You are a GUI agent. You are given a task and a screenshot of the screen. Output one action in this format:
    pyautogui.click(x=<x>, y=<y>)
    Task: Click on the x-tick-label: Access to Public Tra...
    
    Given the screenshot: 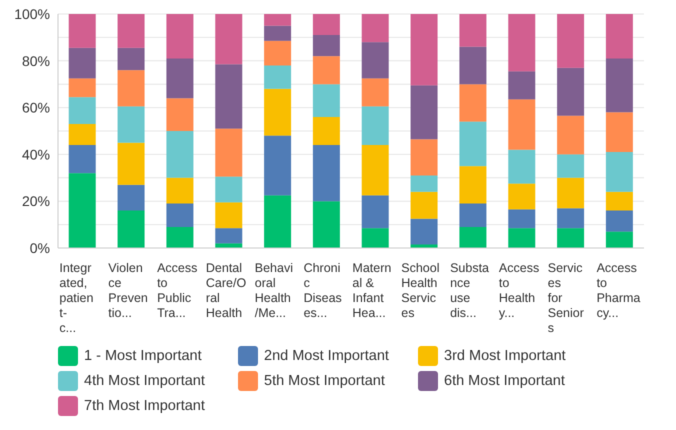 What is the action you would take?
    pyautogui.click(x=177, y=290)
    